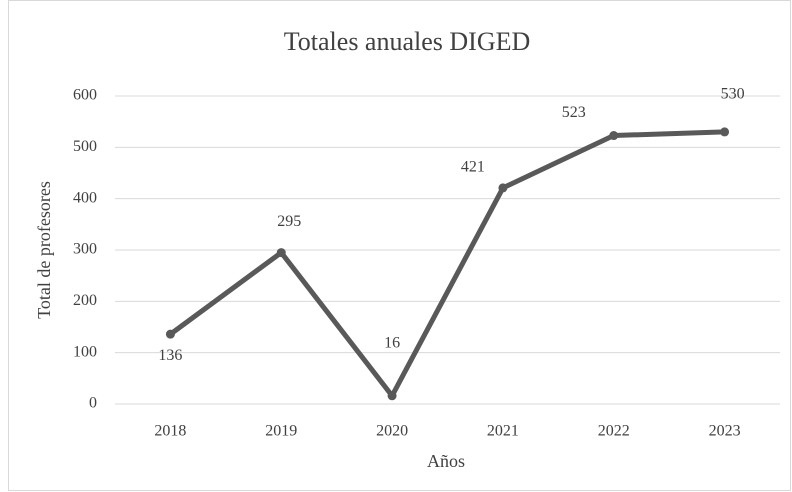 This screenshot has width=792, height=492. Describe the element at coordinates (407, 41) in the screenshot. I see `chart-title: Totales anuales DIGED` at that location.